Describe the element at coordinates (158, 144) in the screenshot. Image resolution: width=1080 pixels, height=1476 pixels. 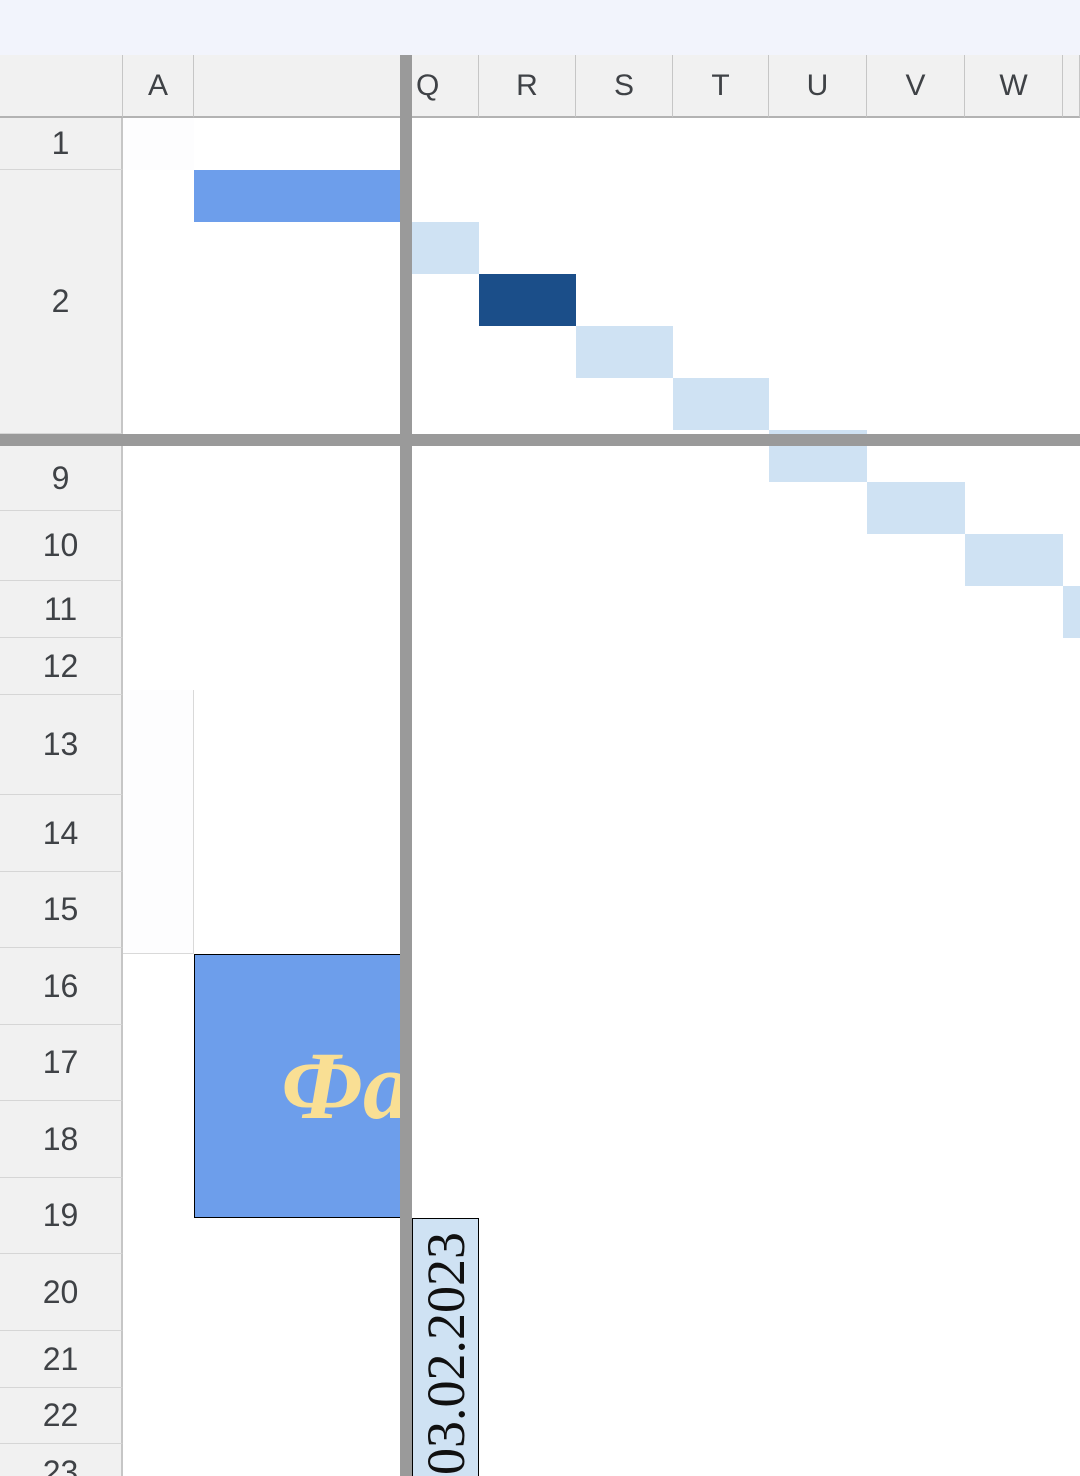
I see `cell-A1` at that location.